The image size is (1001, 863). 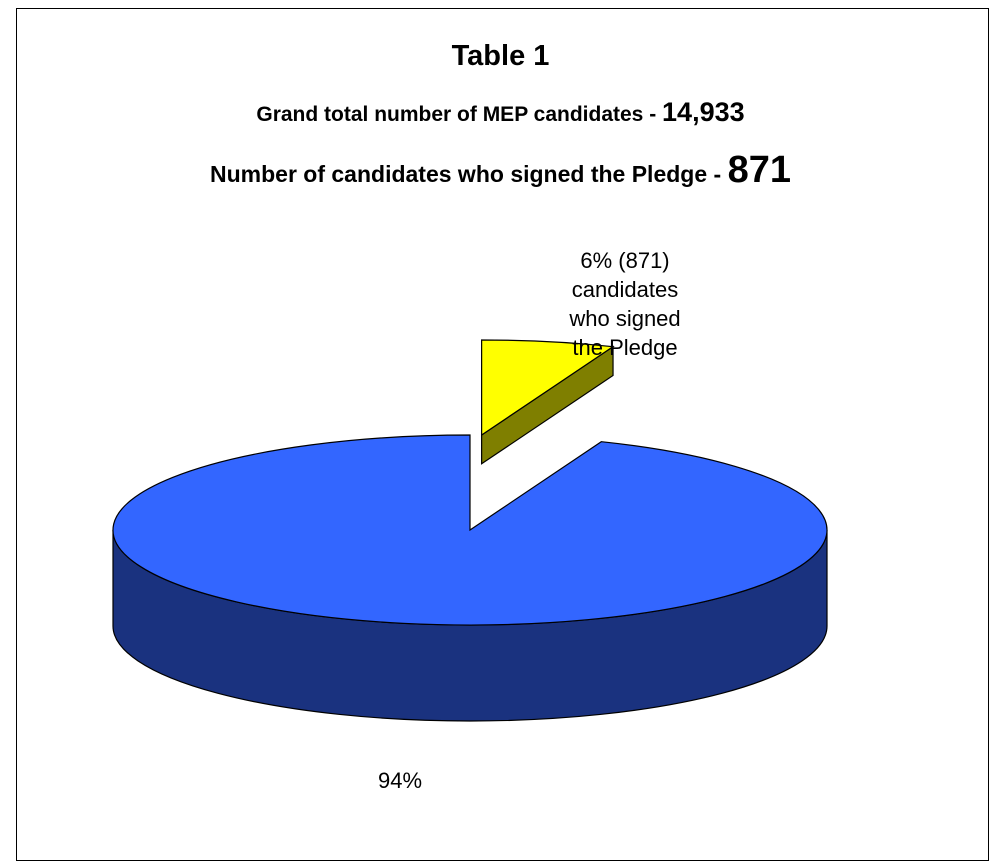 I want to click on slice-label-signed-line: candidates, so click(x=625, y=289).